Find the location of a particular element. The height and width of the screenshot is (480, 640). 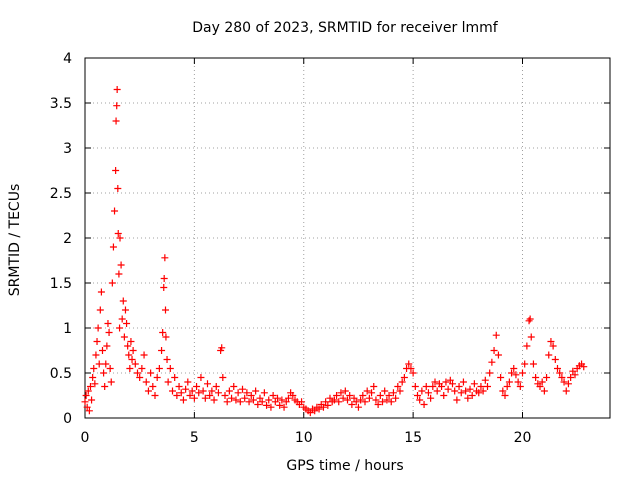

y-tick-label: 3 is located at coordinates (67, 149).